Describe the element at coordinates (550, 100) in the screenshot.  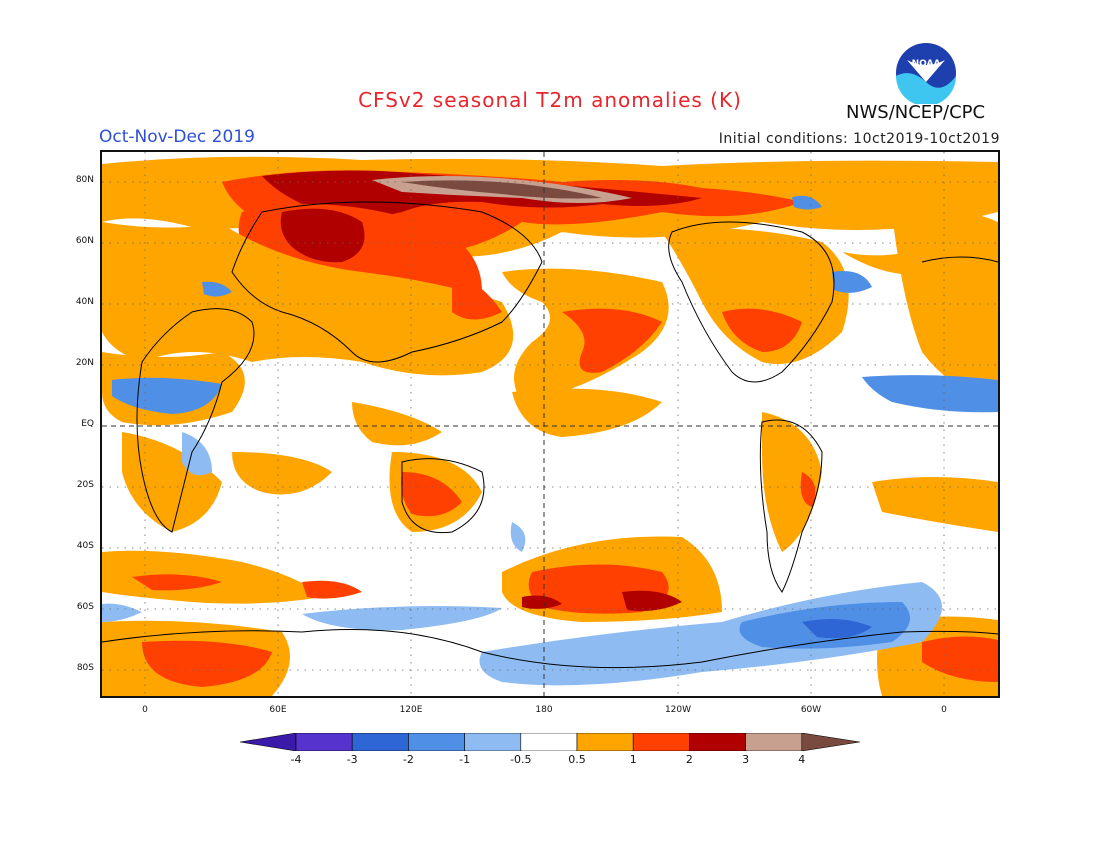
I see `chart-title: CFSv2 seasonal T2m anomalies (K)` at that location.